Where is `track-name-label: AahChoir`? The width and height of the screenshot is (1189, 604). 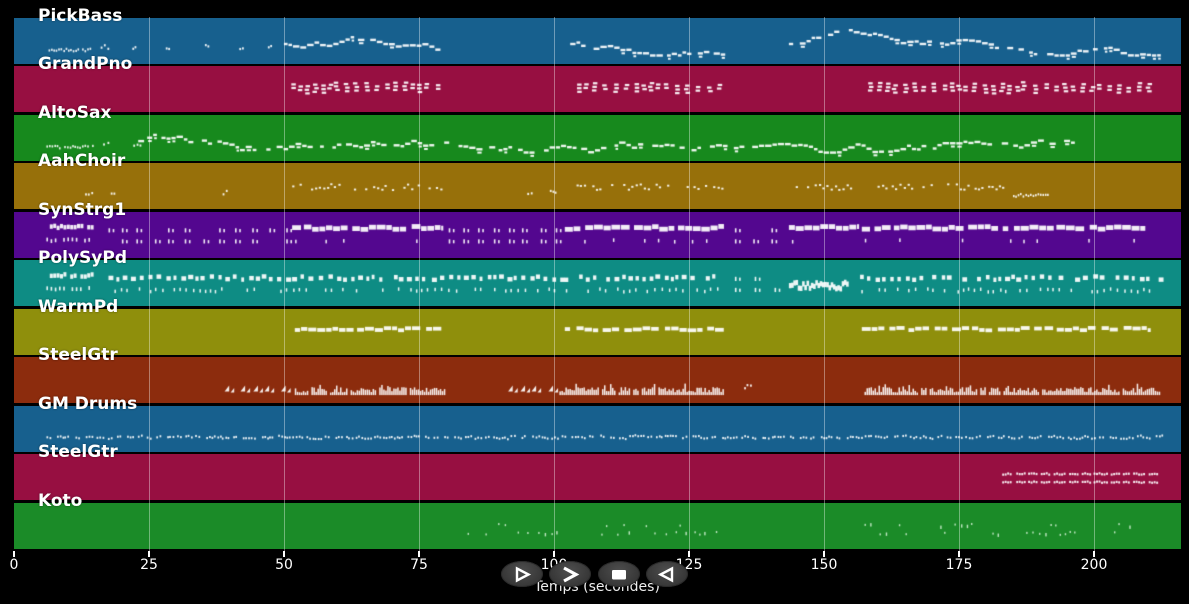
track-name-label: AahChoir is located at coordinates (82, 161).